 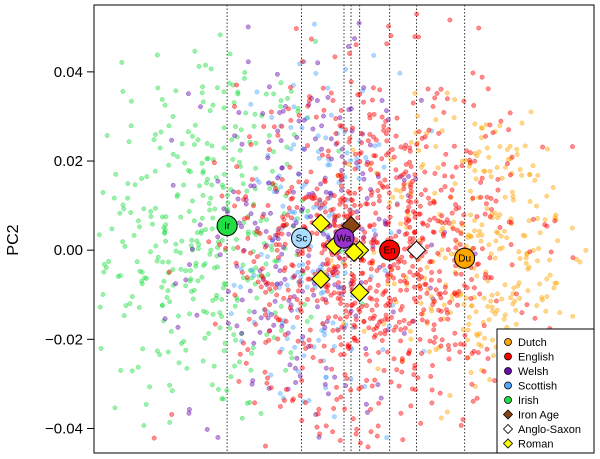 What do you see at coordinates (64, 339) in the screenshot?
I see `y-tick-label: −0.02` at bounding box center [64, 339].